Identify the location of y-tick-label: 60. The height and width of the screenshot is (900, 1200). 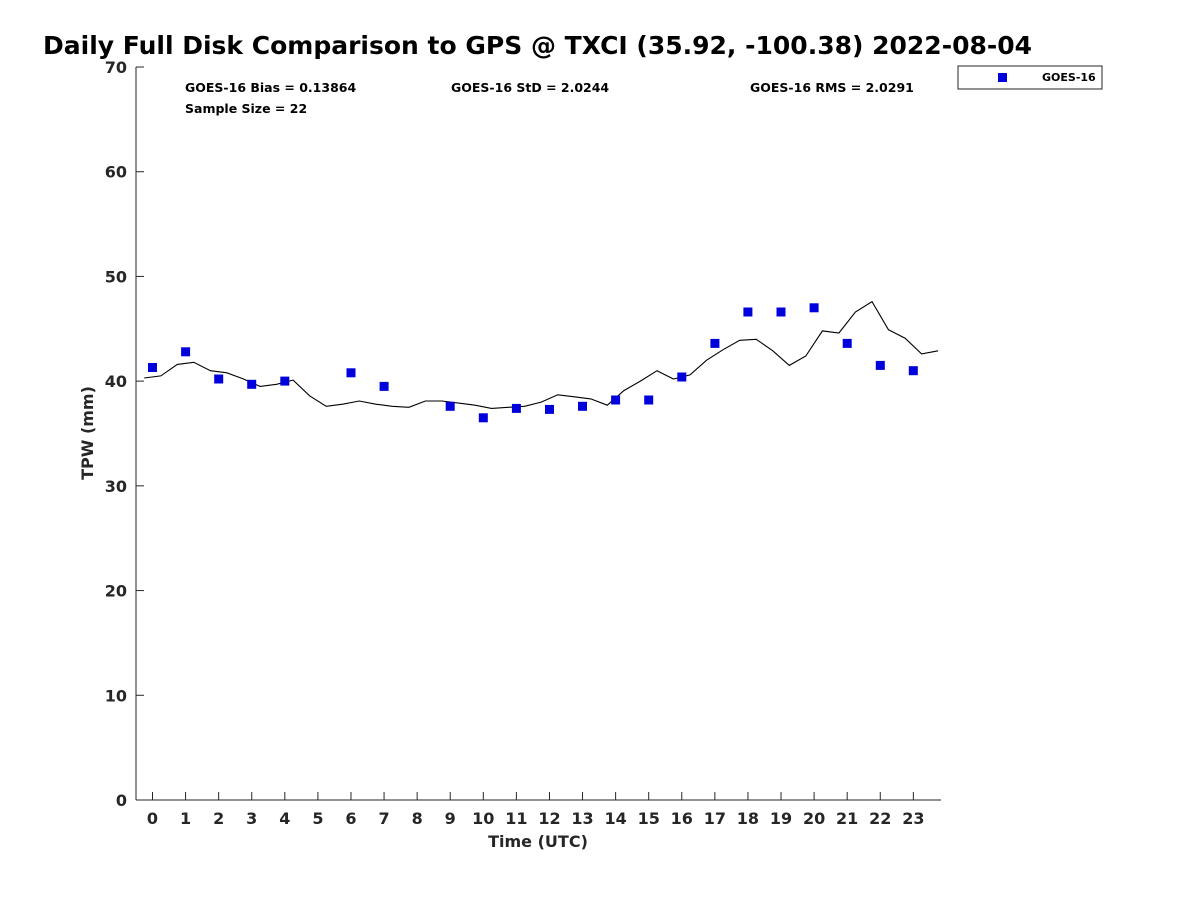
(116, 172).